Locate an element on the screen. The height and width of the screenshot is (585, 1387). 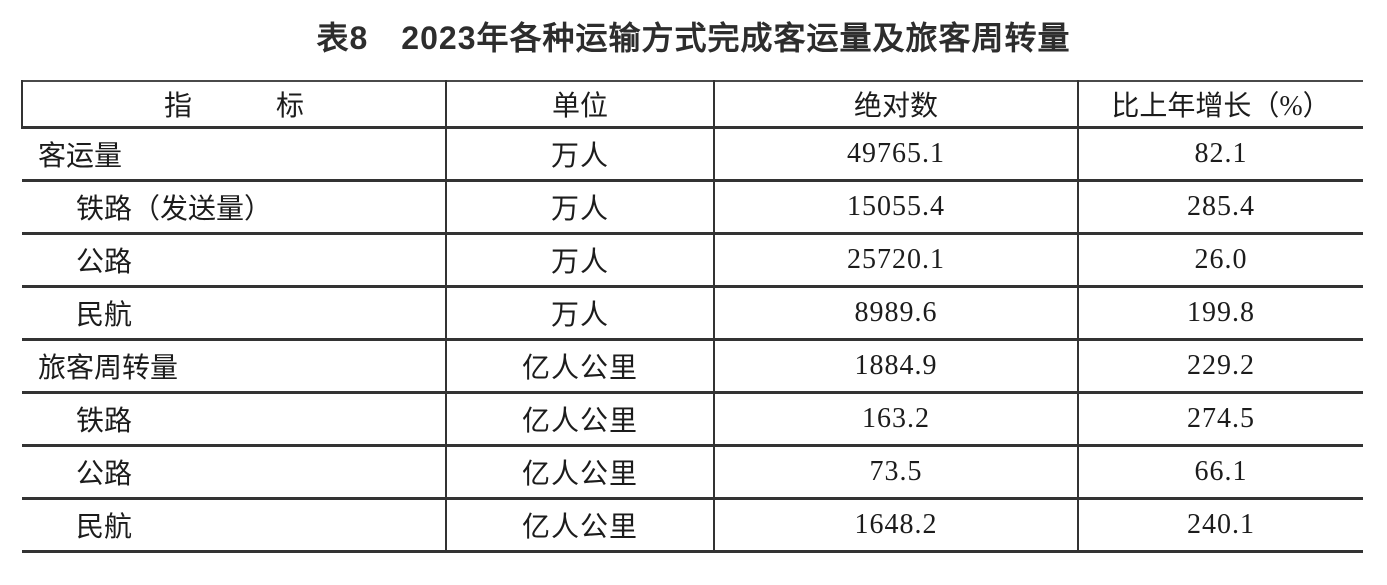
cell-absolute-value: 8989.6 is located at coordinates (895, 313).